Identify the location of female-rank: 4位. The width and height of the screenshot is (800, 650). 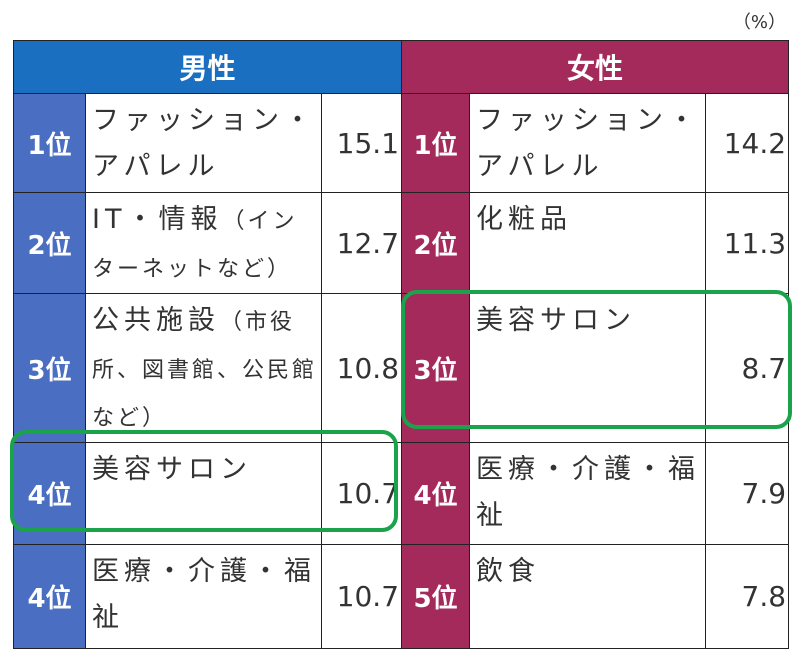
(436, 493).